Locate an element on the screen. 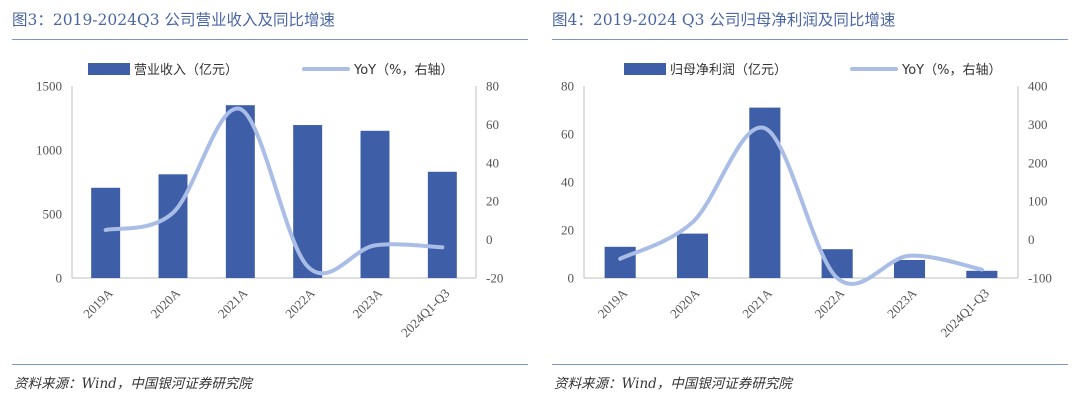 The height and width of the screenshot is (403, 1080). left-tick-label: 20 is located at coordinates (567, 230).